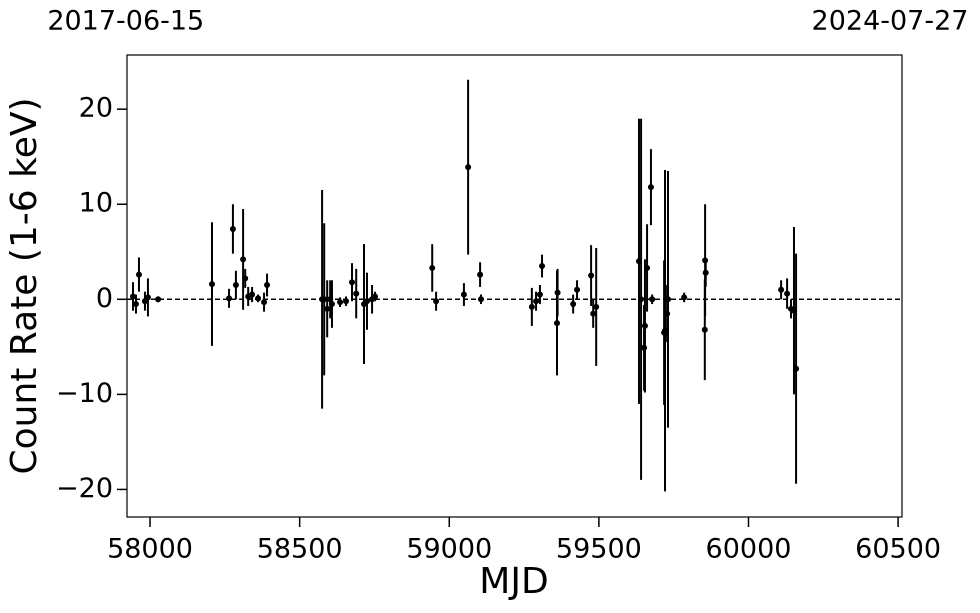 Image resolution: width=980 pixels, height=613 pixels. Describe the element at coordinates (890, 21) in the screenshot. I see `top-date-label: 2024-07-27` at that location.